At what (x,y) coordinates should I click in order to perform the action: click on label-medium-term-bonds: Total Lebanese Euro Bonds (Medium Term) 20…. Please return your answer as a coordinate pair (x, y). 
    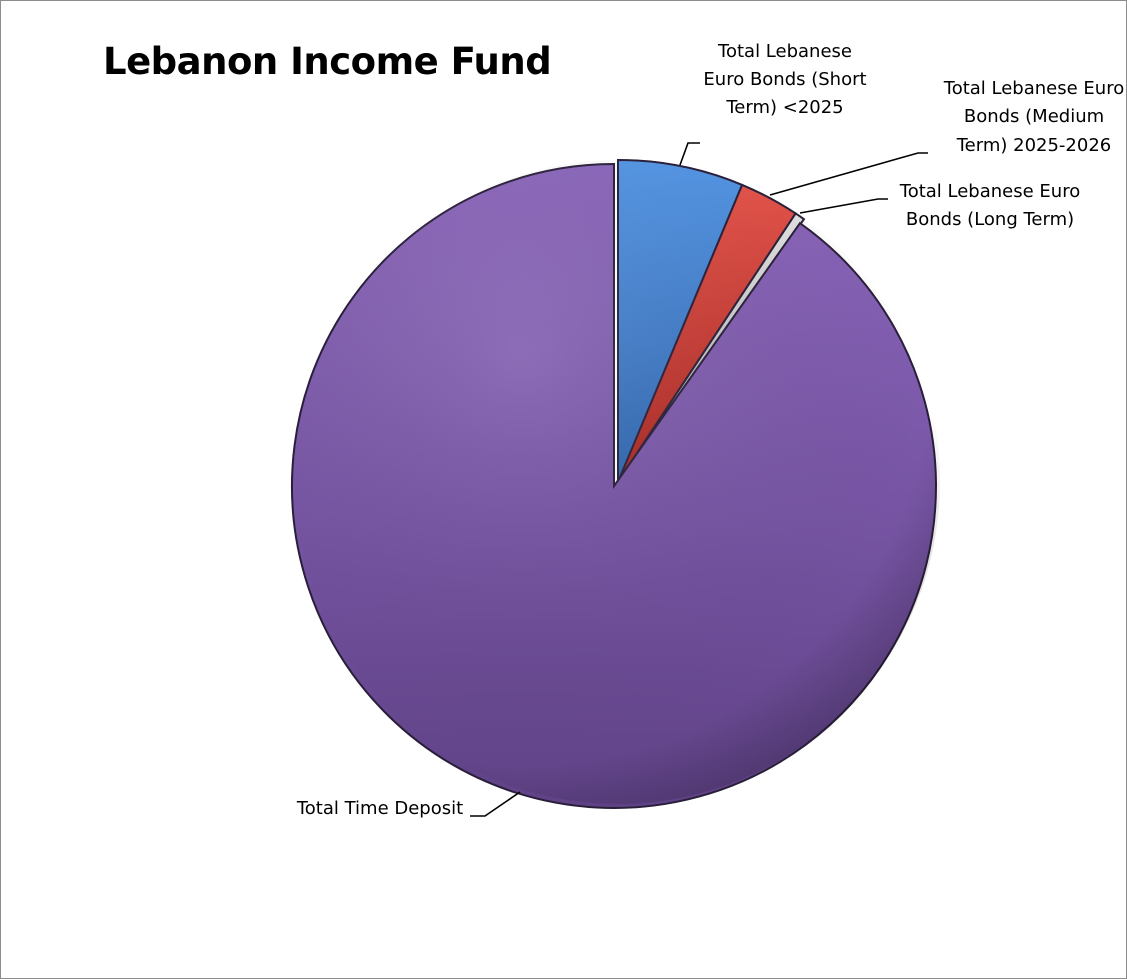
    Looking at the image, I should click on (1033, 117).